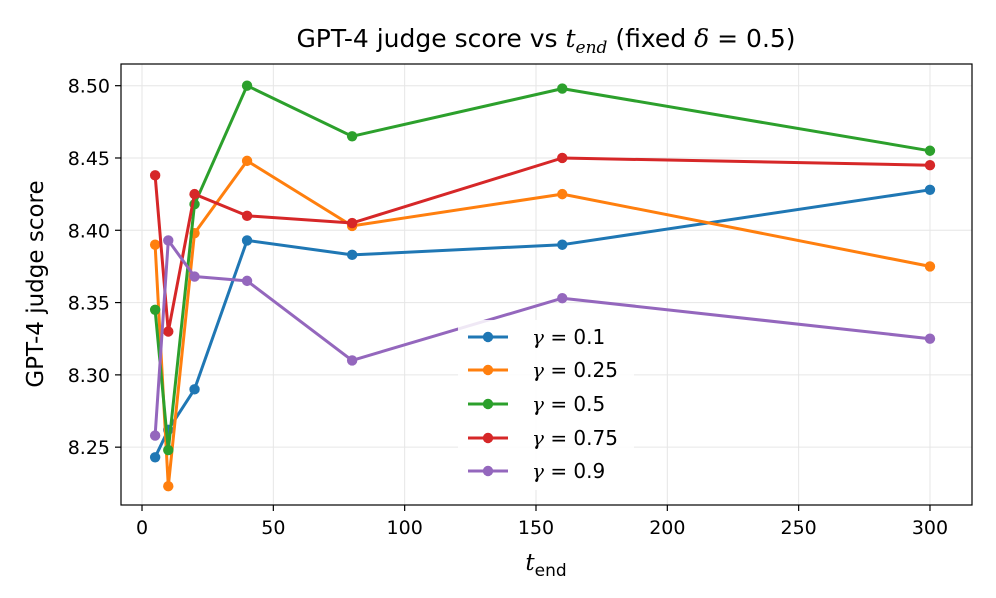 Image resolution: width=996 pixels, height=598 pixels. I want to click on legend-marker-gamma-0.1, so click(488, 337).